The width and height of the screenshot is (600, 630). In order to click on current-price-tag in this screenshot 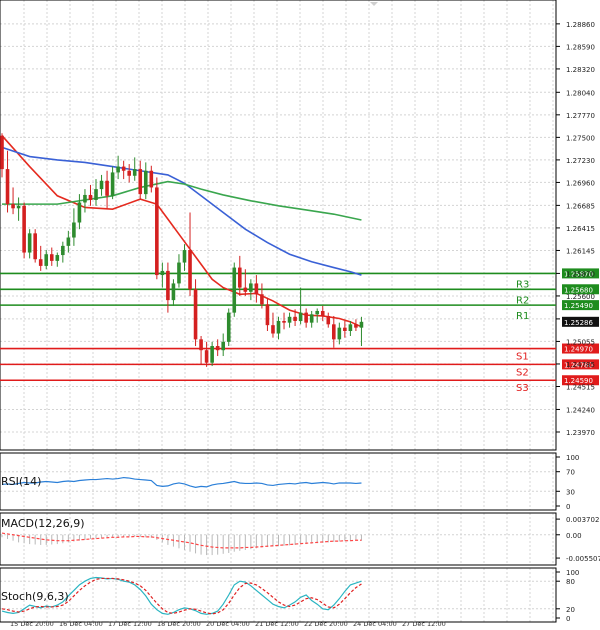, I will do `click(580, 321)`.